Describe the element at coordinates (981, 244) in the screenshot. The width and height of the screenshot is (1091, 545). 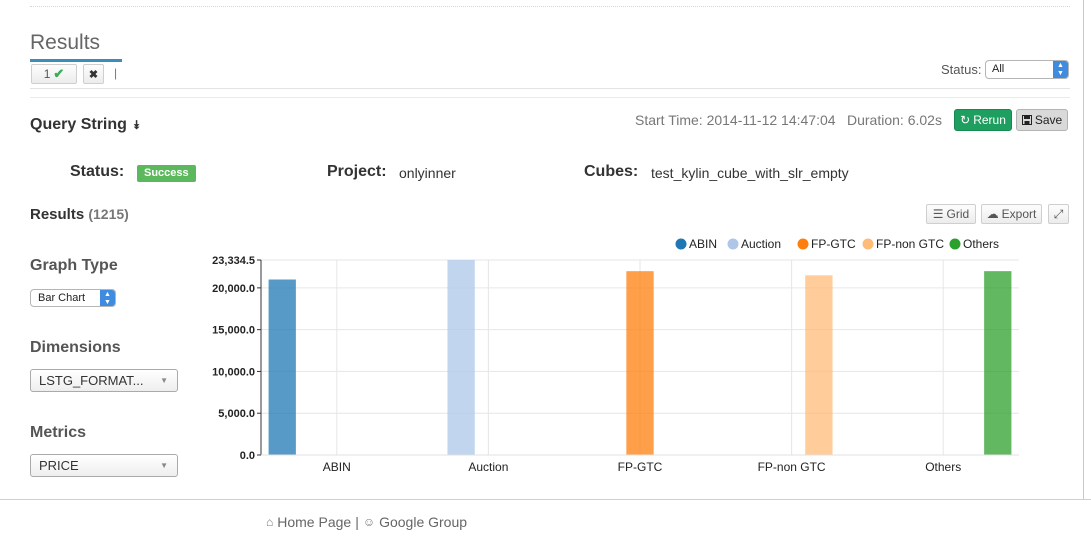
I see `legend-label: Others` at that location.